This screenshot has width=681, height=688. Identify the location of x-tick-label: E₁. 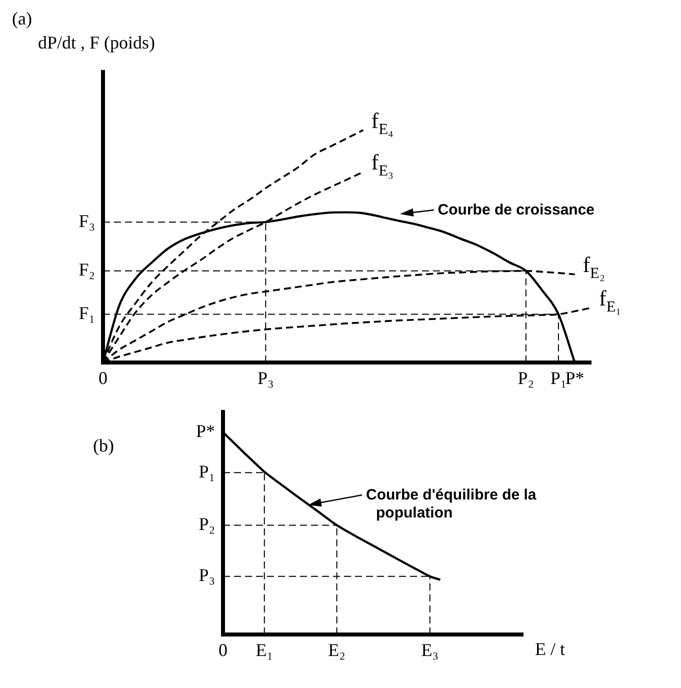
(265, 650).